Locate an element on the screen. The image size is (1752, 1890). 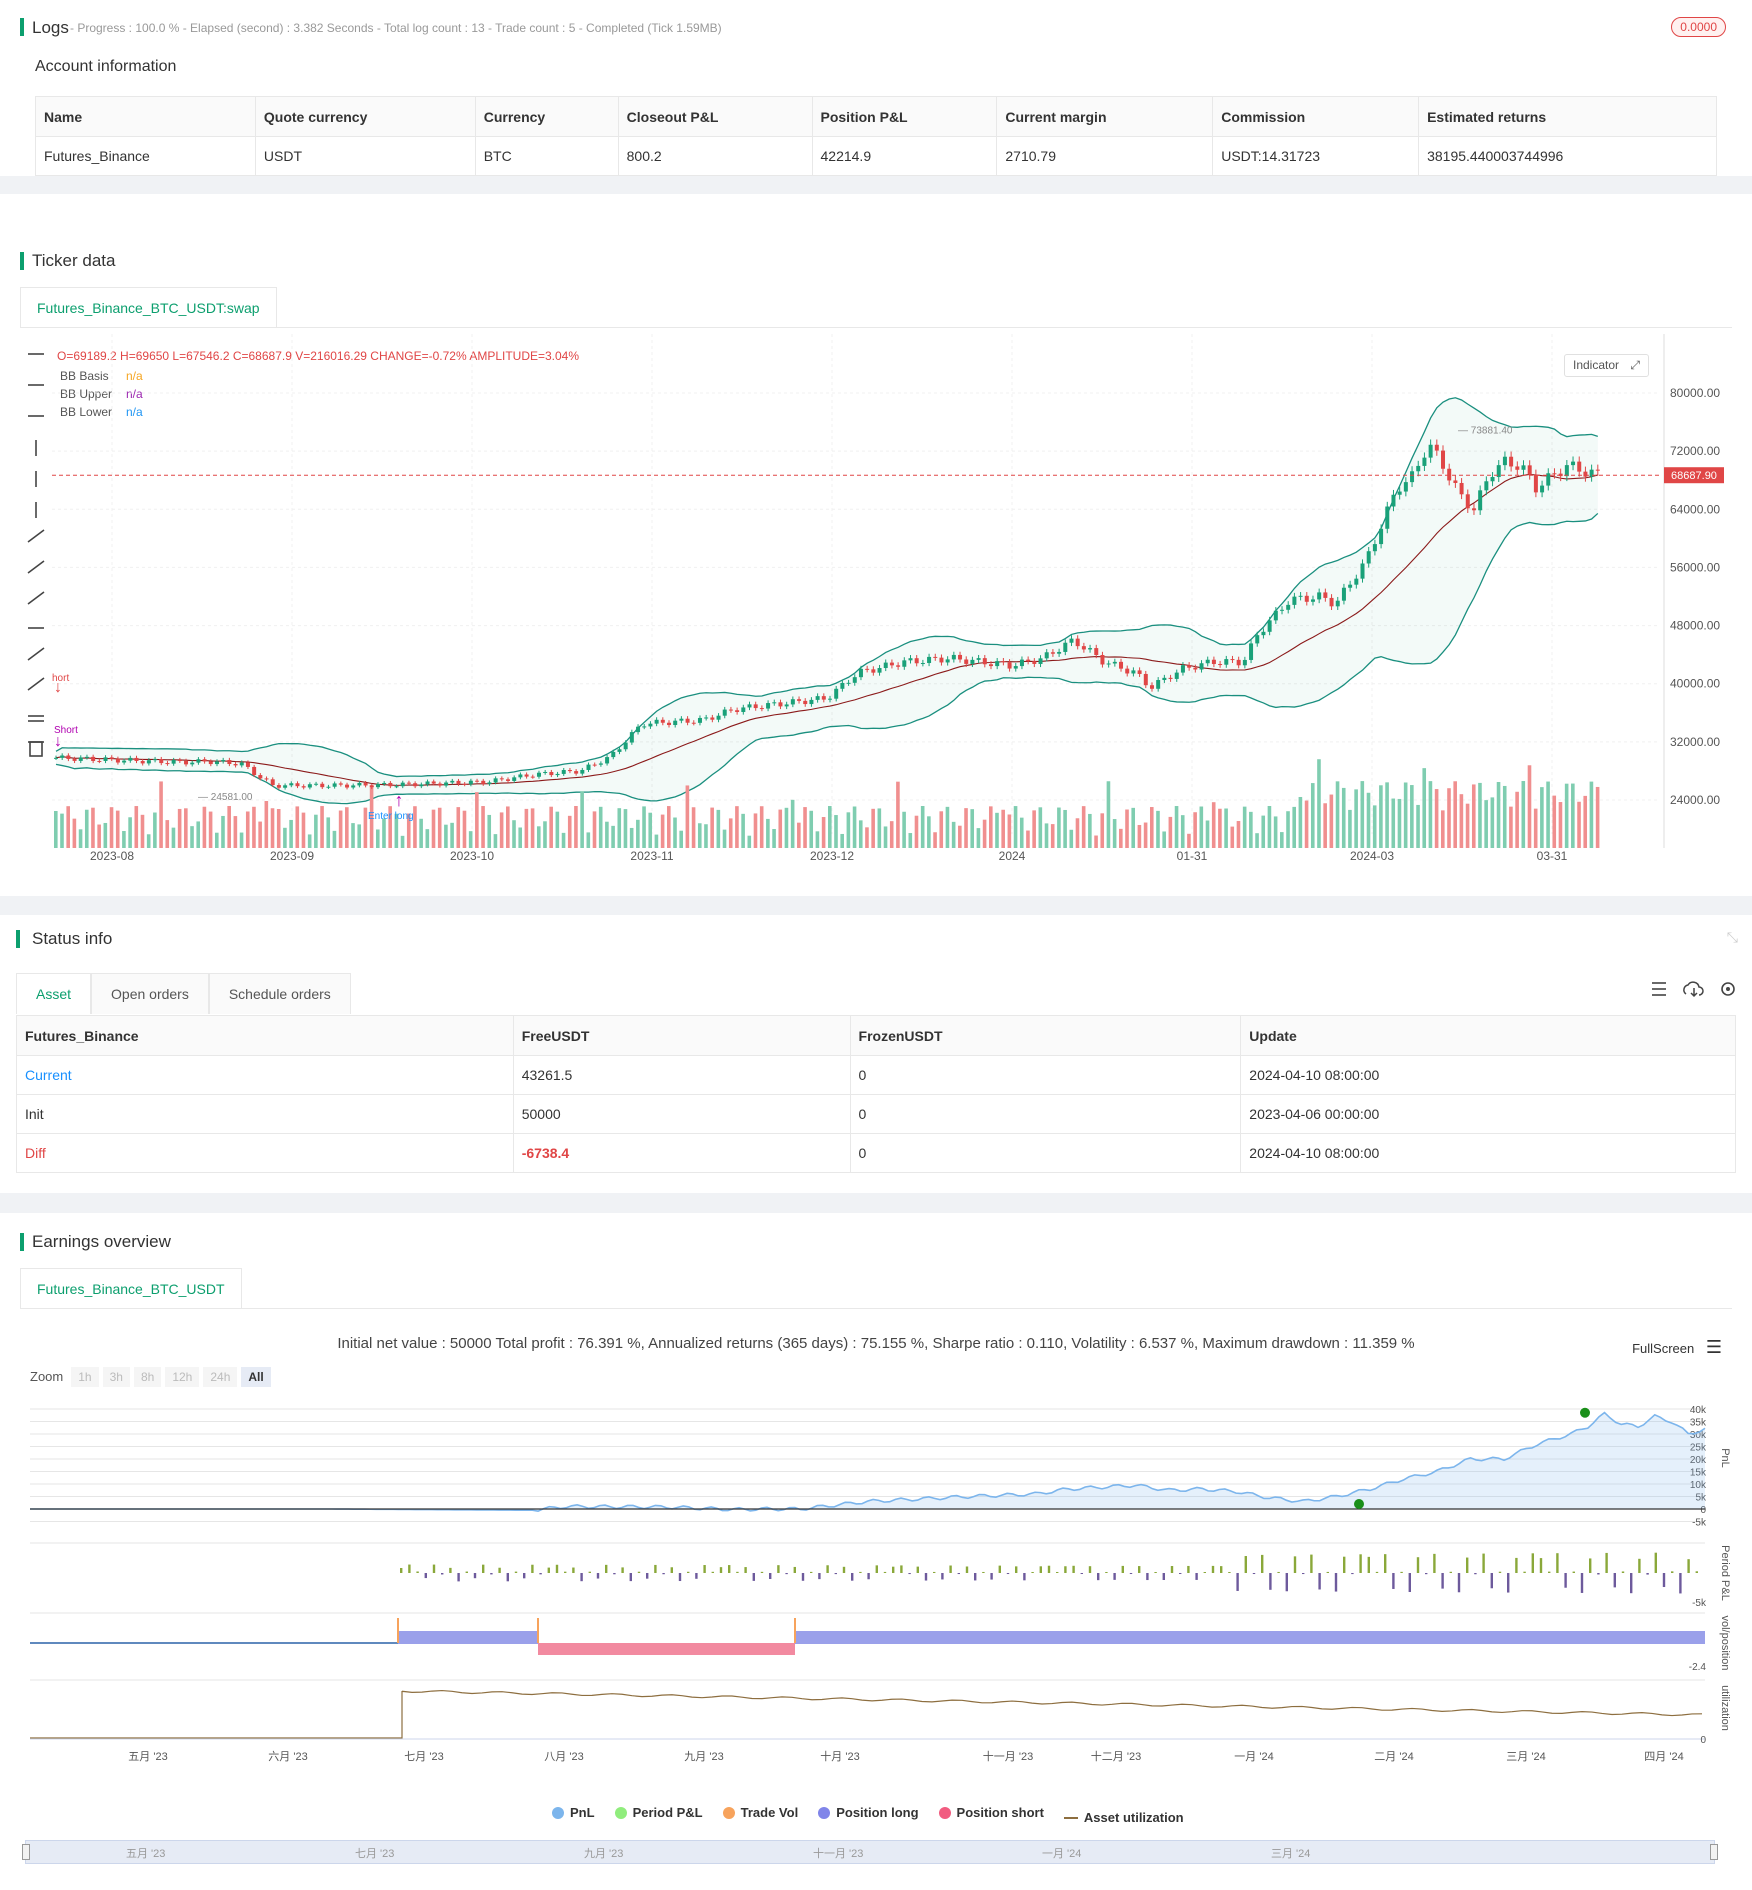
tab-schedule-orders: Schedule orders is located at coordinates (279, 993).